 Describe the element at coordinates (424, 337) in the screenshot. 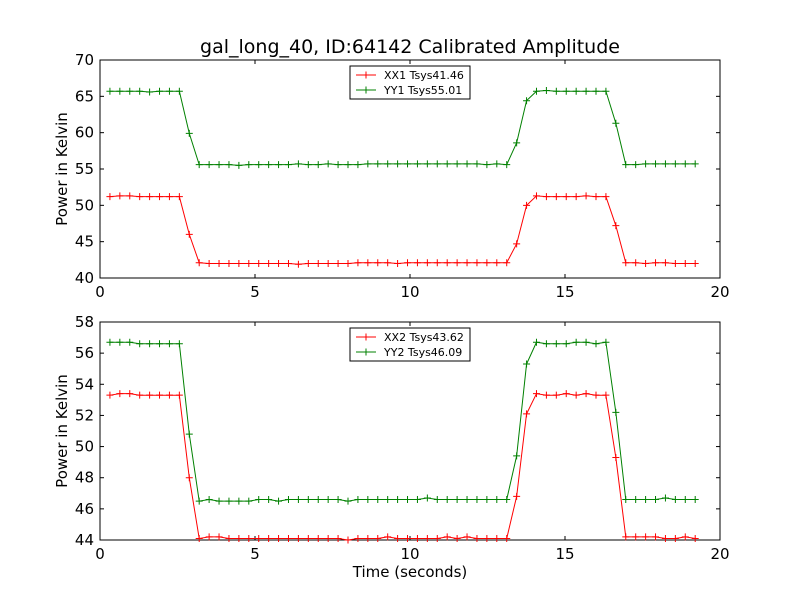

I see `legend-label: XX2 Tsys43.62` at that location.